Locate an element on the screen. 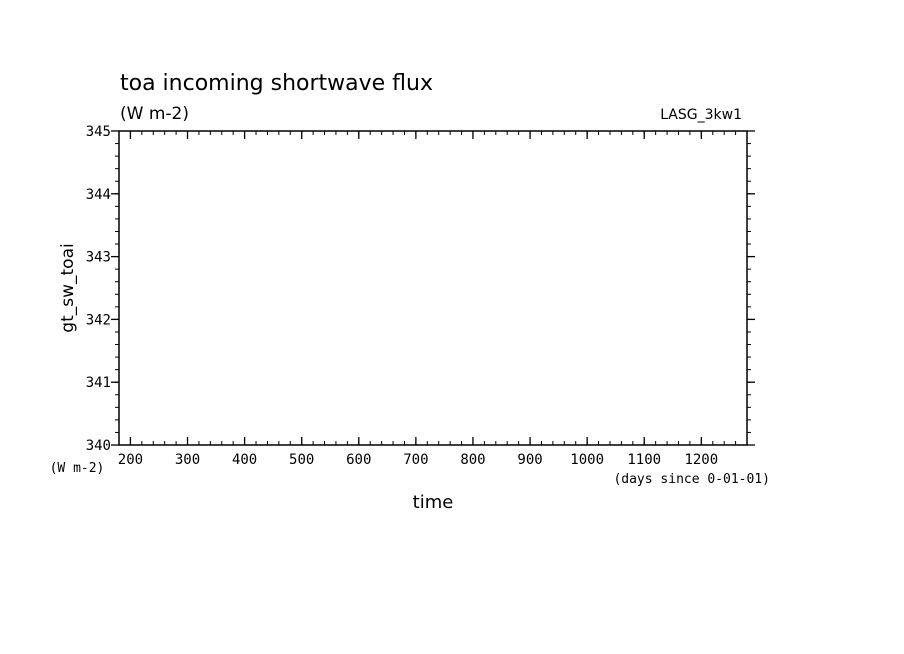 Image resolution: width=904 pixels, height=654 pixels. x-tick-label: 1200 is located at coordinates (701, 460).